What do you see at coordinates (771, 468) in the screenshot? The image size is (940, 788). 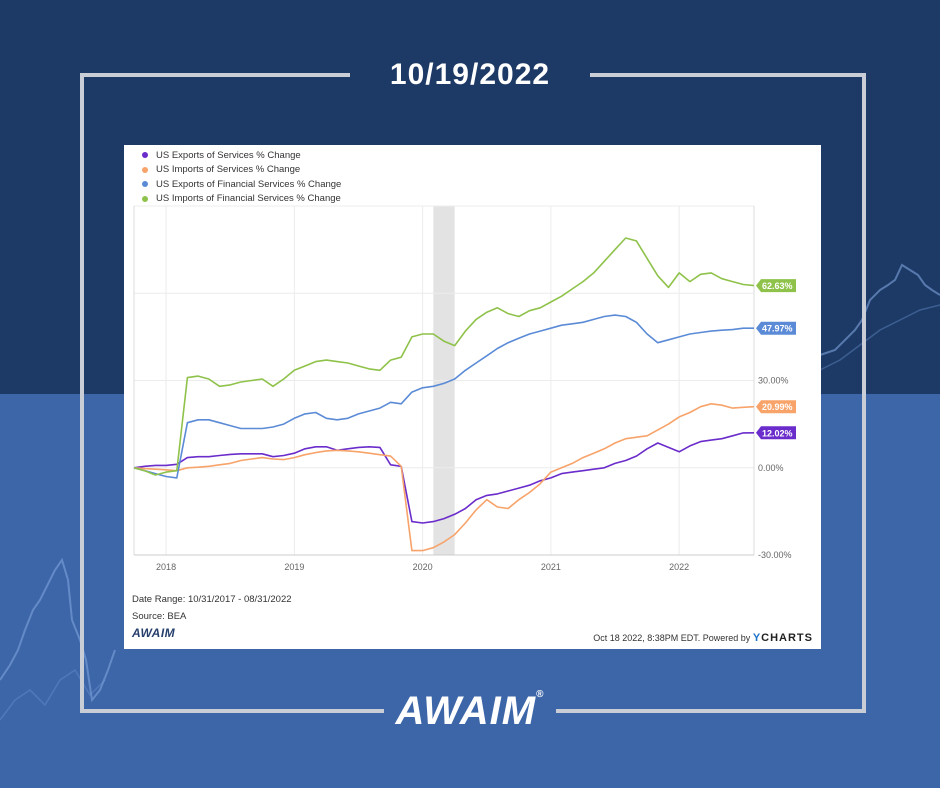 I see `y-tick-label: 0.00%` at bounding box center [771, 468].